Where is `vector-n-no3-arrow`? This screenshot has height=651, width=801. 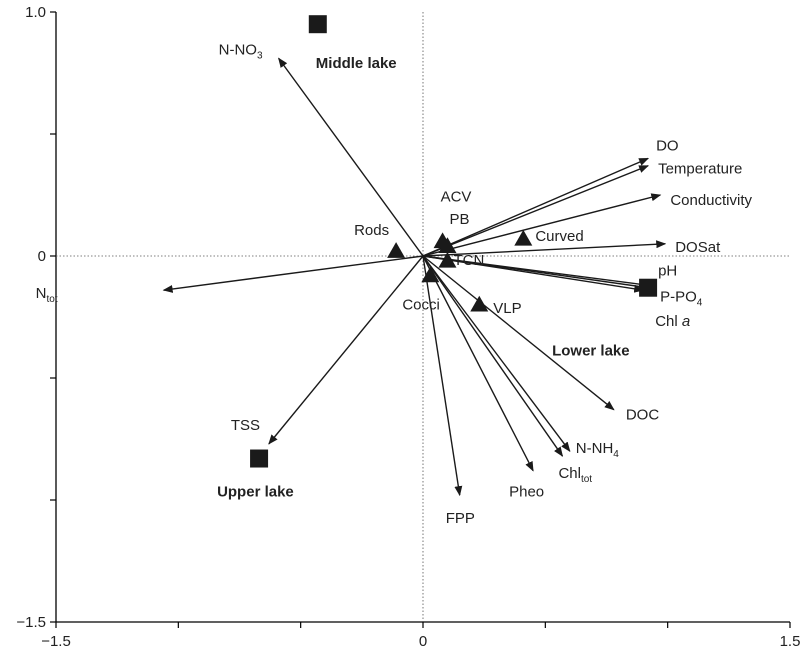
vector-n-no3-arrow is located at coordinates (351, 157).